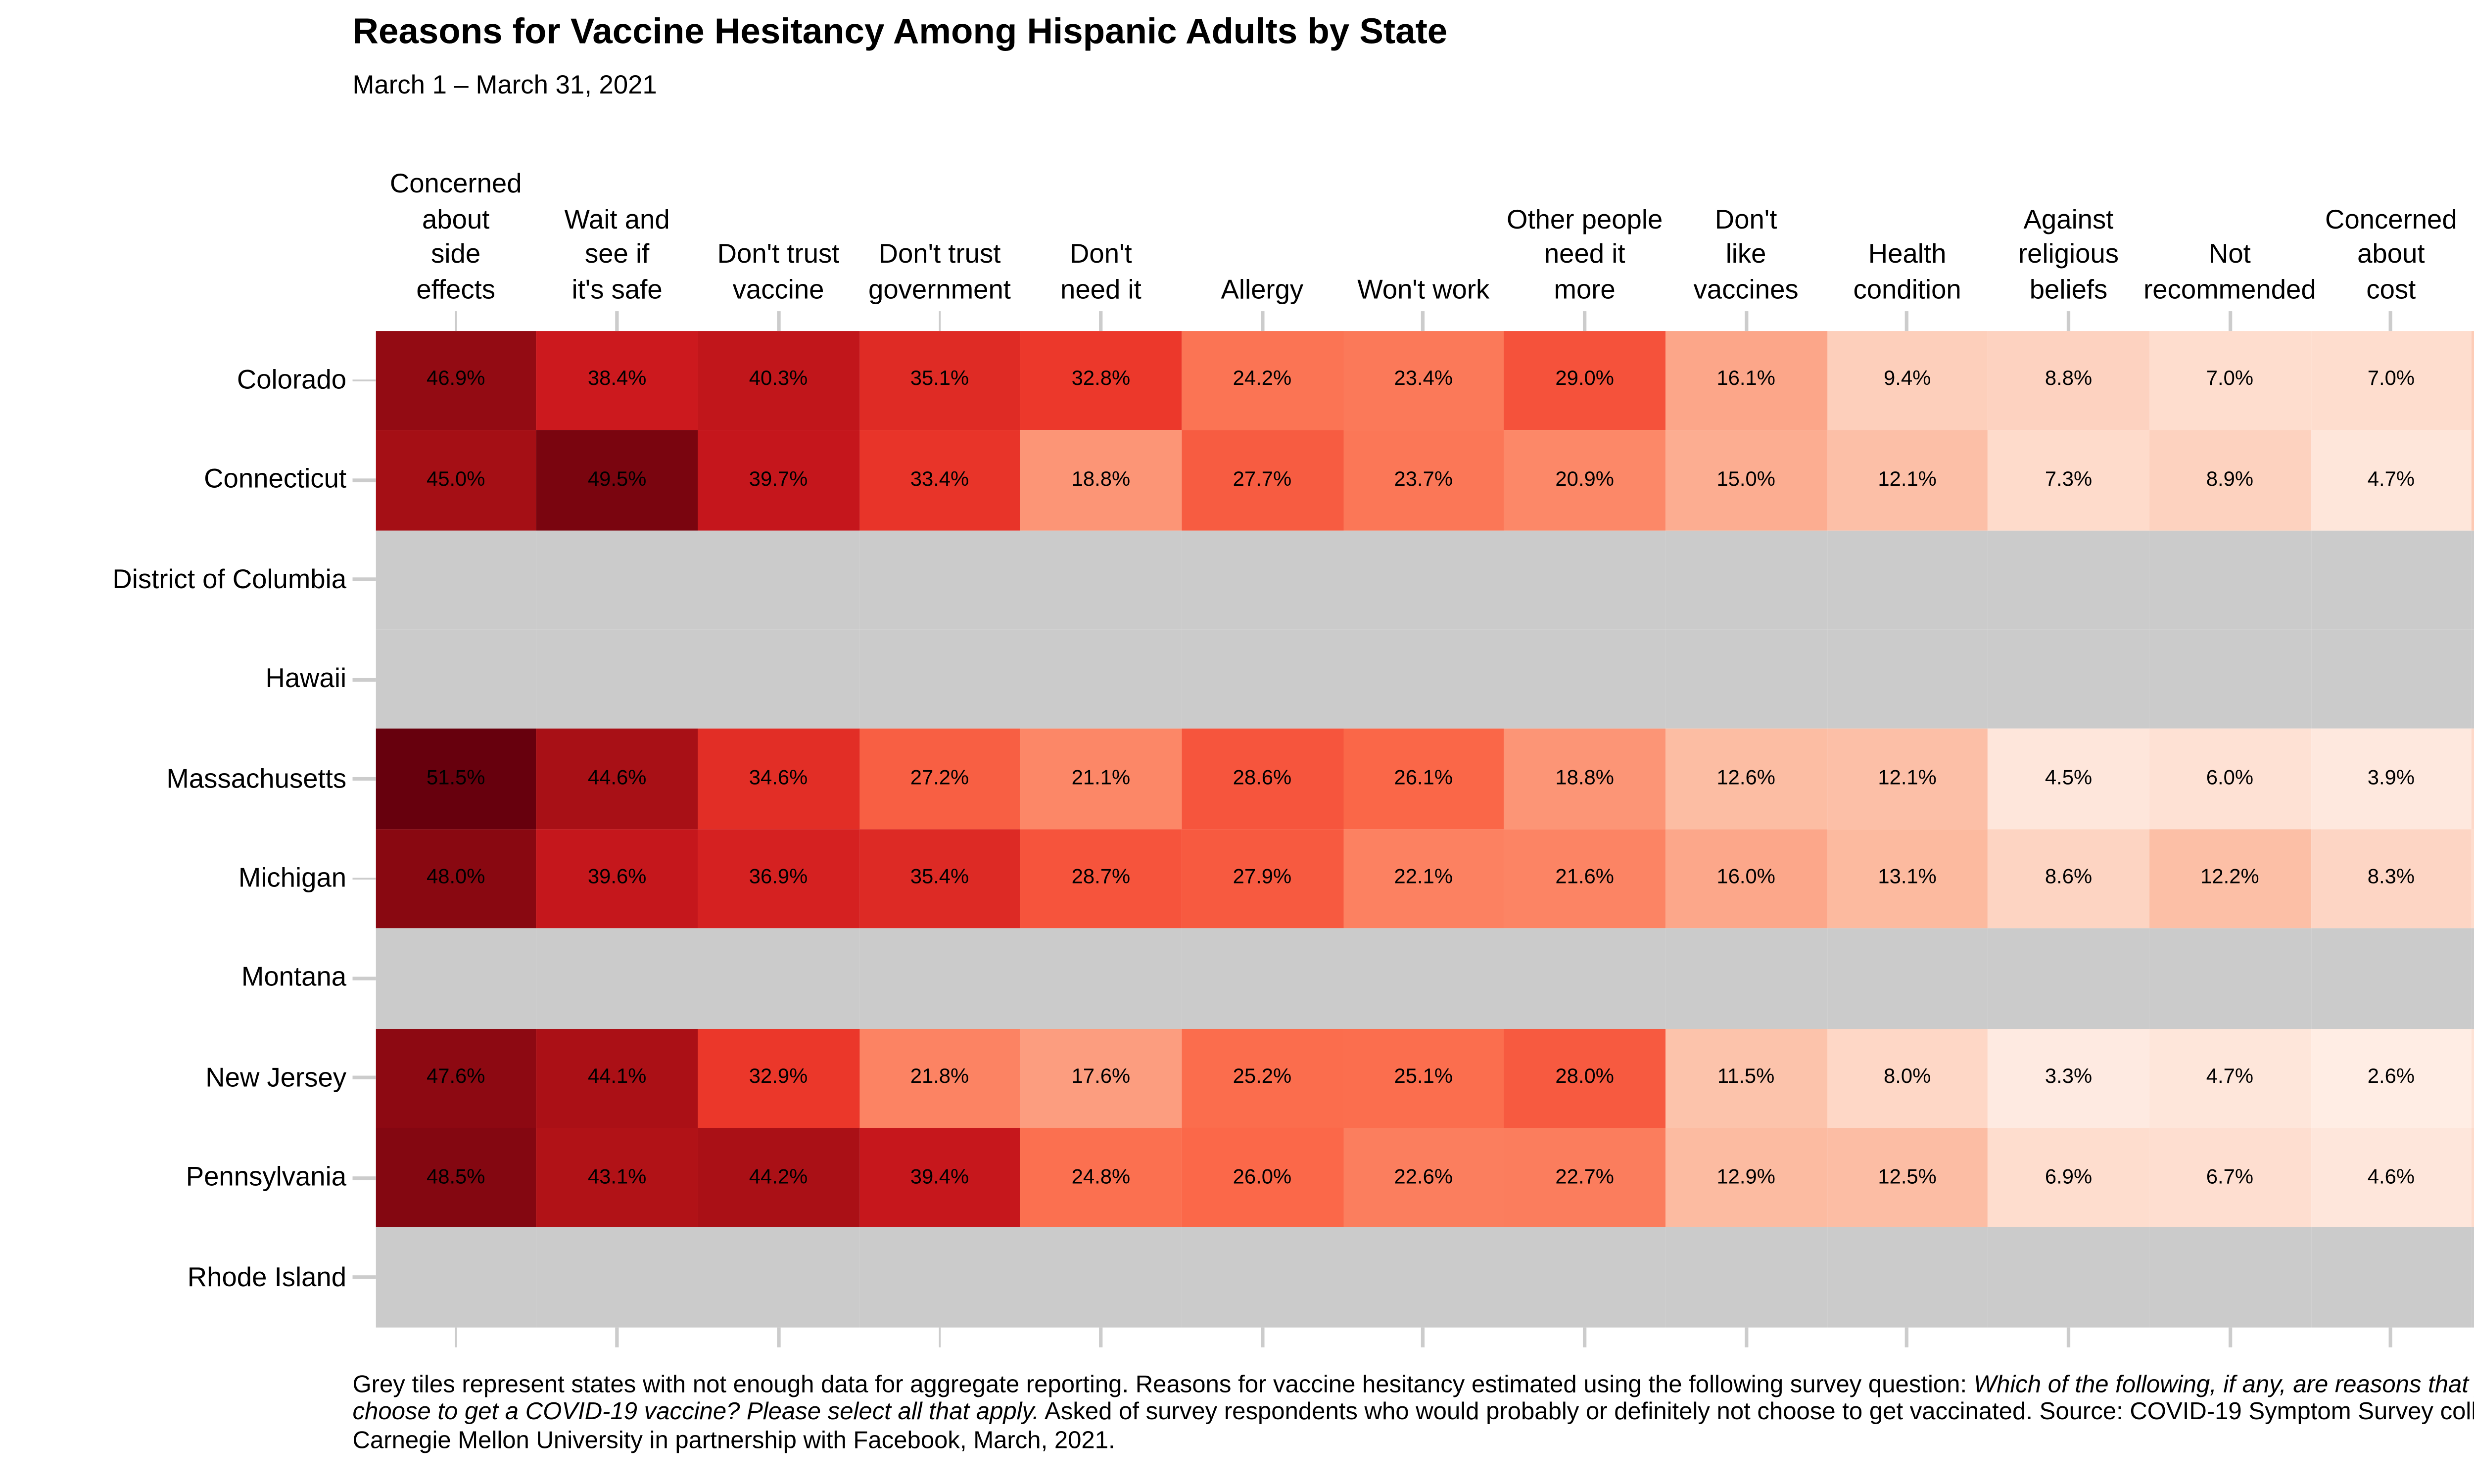 This screenshot has height=1484, width=2474. Describe the element at coordinates (939, 480) in the screenshot. I see `heatmap-cell: 33.4%` at that location.